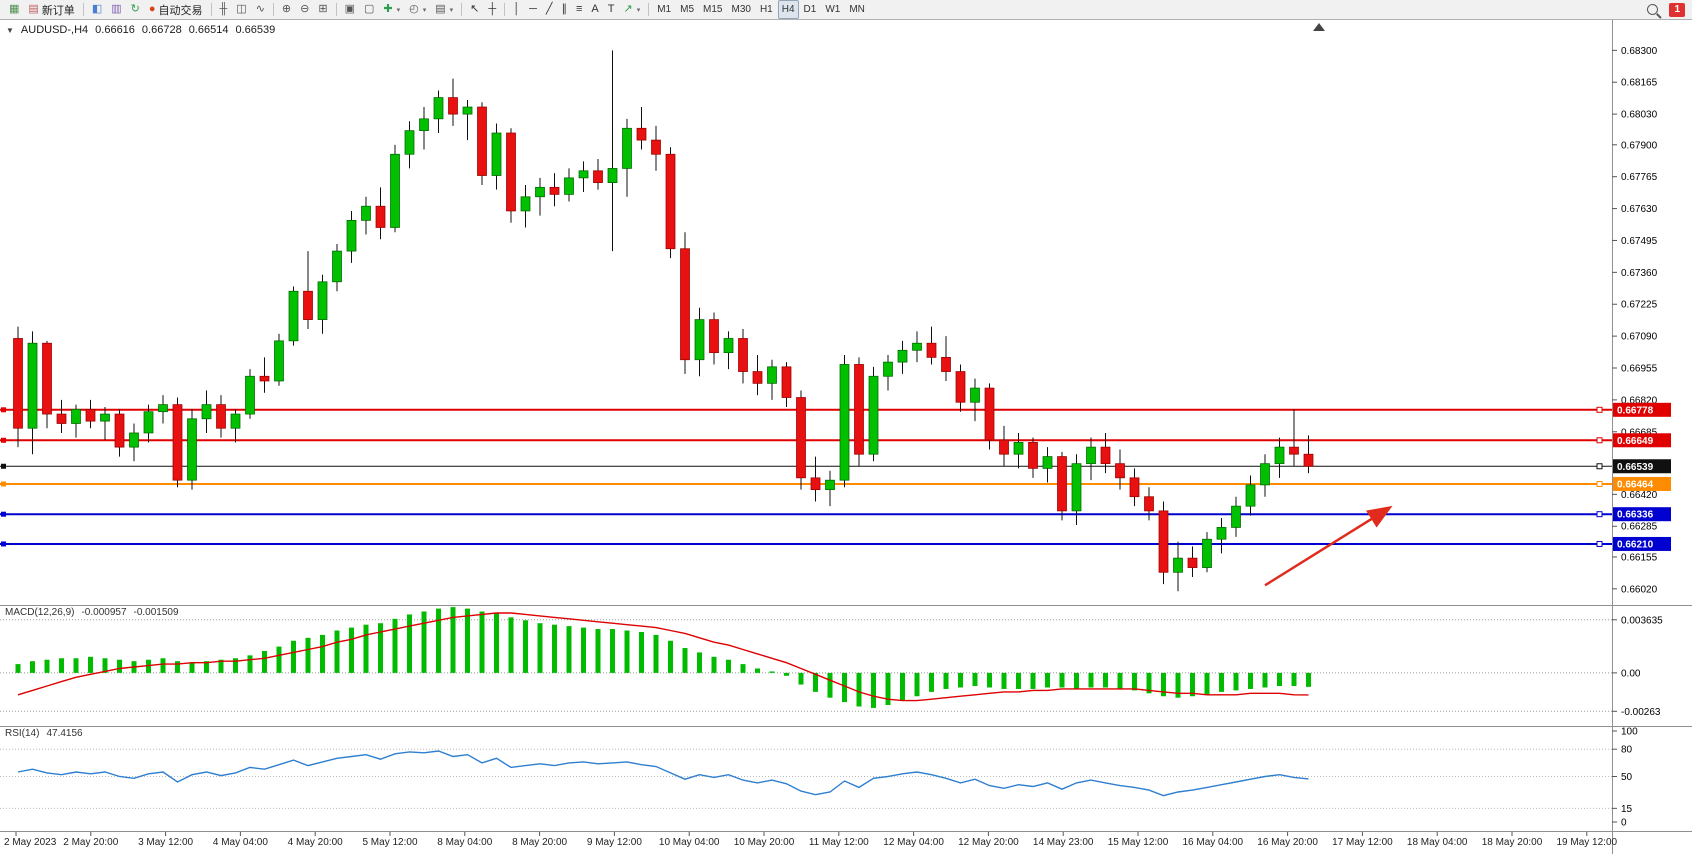  Describe the element at coordinates (176, 9) in the screenshot. I see `autotrade-button: ● 自动交易` at that location.